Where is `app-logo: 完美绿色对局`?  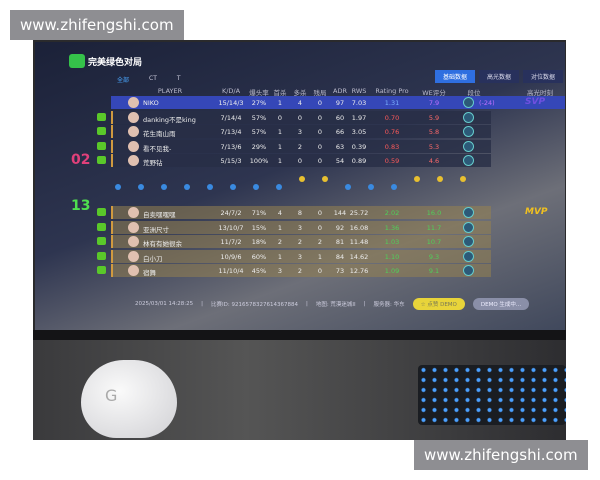 app-logo: 完美绿色对局 is located at coordinates (105, 61).